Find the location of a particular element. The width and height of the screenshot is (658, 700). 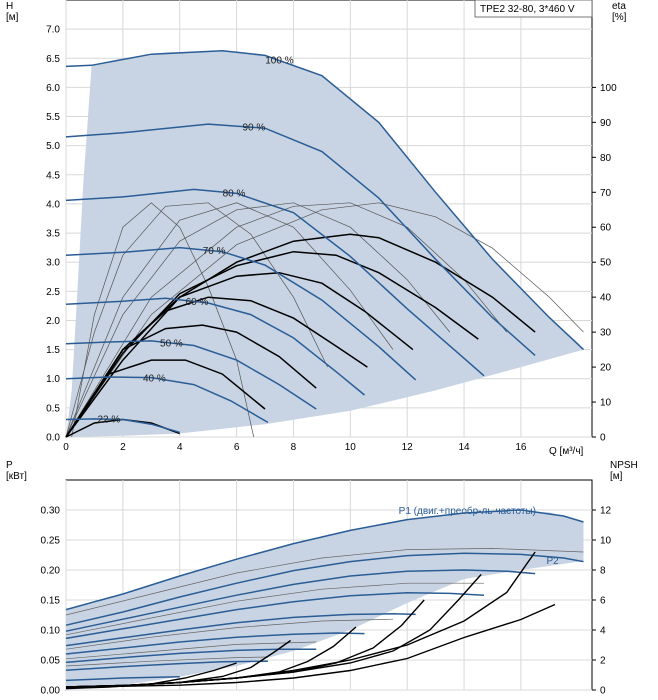

eta-tick-label: 10 is located at coordinates (606, 403).